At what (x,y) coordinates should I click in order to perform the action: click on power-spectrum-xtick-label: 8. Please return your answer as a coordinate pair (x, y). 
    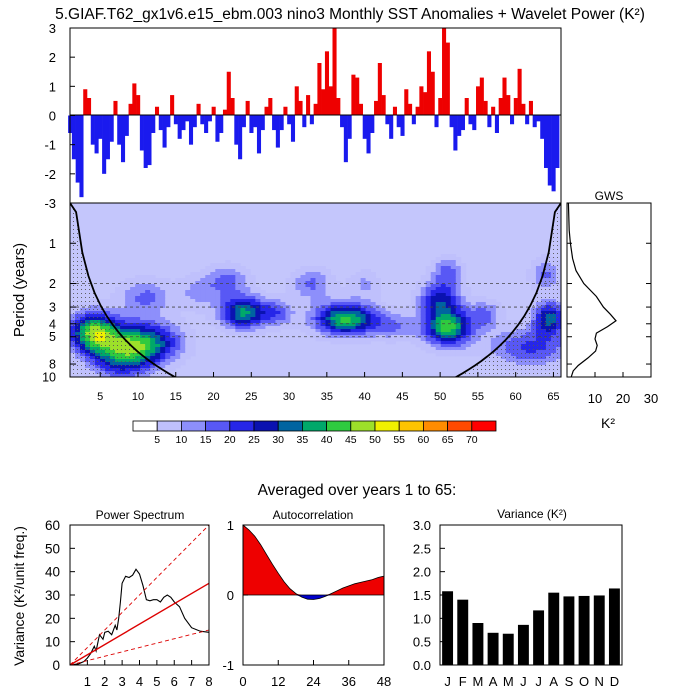
    Looking at the image, I should click on (208, 681).